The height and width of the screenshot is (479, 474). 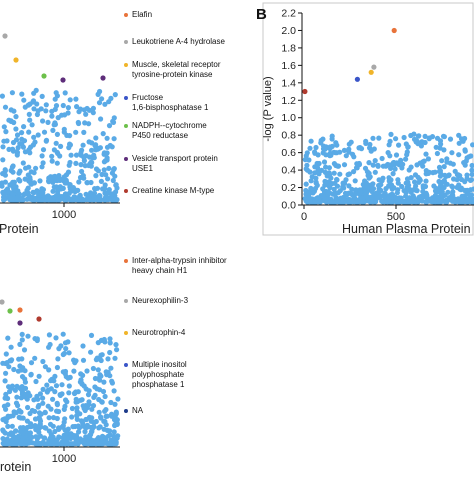 I want to click on y-tick-label: 0.8, so click(x=288, y=136).